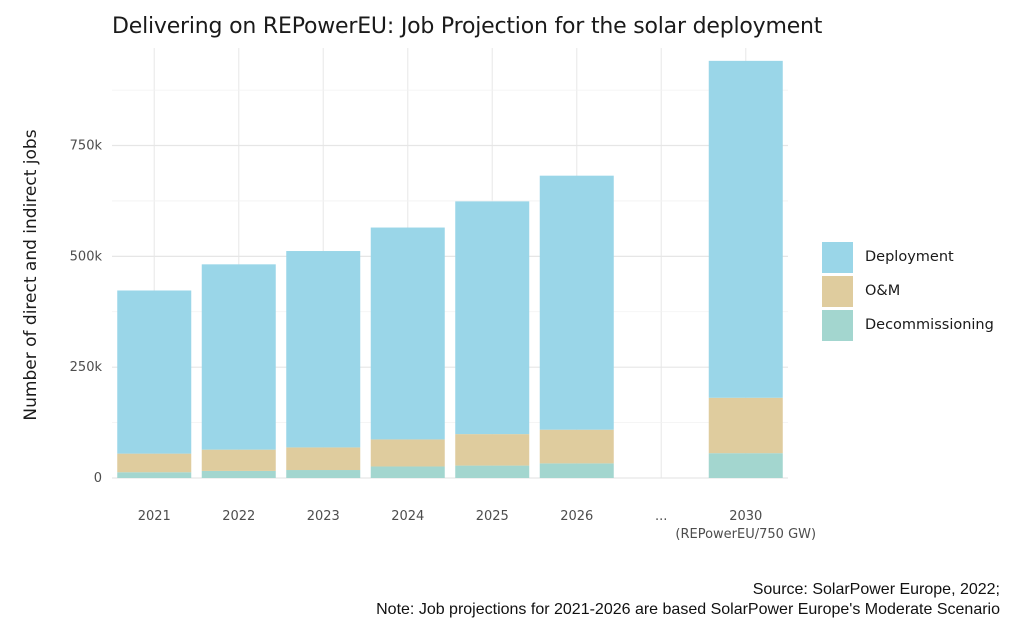 This screenshot has width=1024, height=632. Describe the element at coordinates (407, 516) in the screenshot. I see `x-tick-label: 2024` at that location.